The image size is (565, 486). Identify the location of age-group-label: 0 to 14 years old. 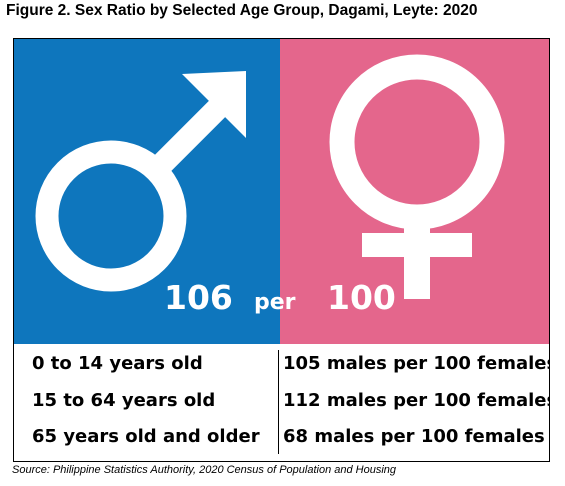
(117, 363).